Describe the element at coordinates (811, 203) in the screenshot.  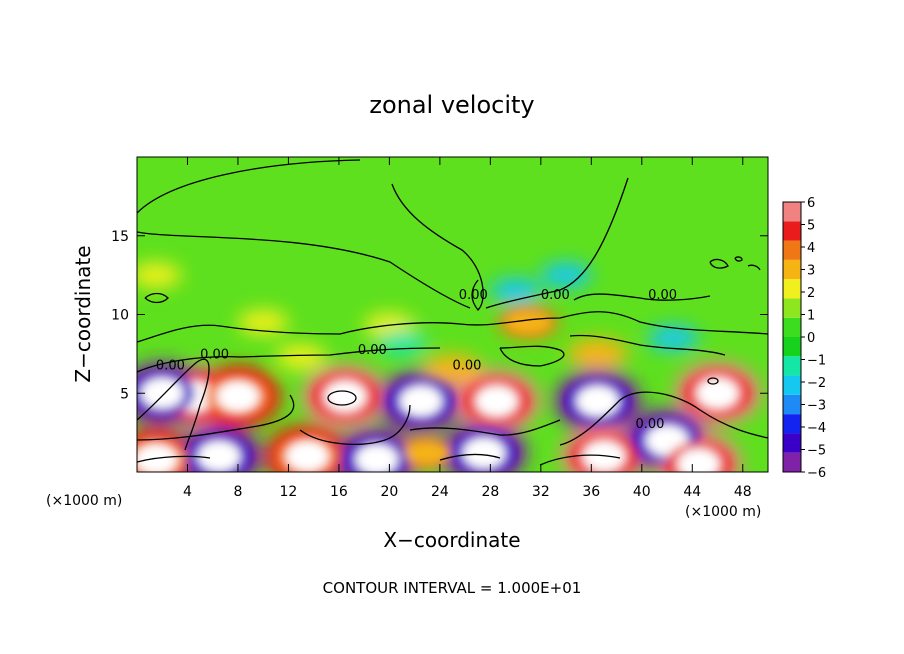
I see `colorbar-label: 6` at that location.